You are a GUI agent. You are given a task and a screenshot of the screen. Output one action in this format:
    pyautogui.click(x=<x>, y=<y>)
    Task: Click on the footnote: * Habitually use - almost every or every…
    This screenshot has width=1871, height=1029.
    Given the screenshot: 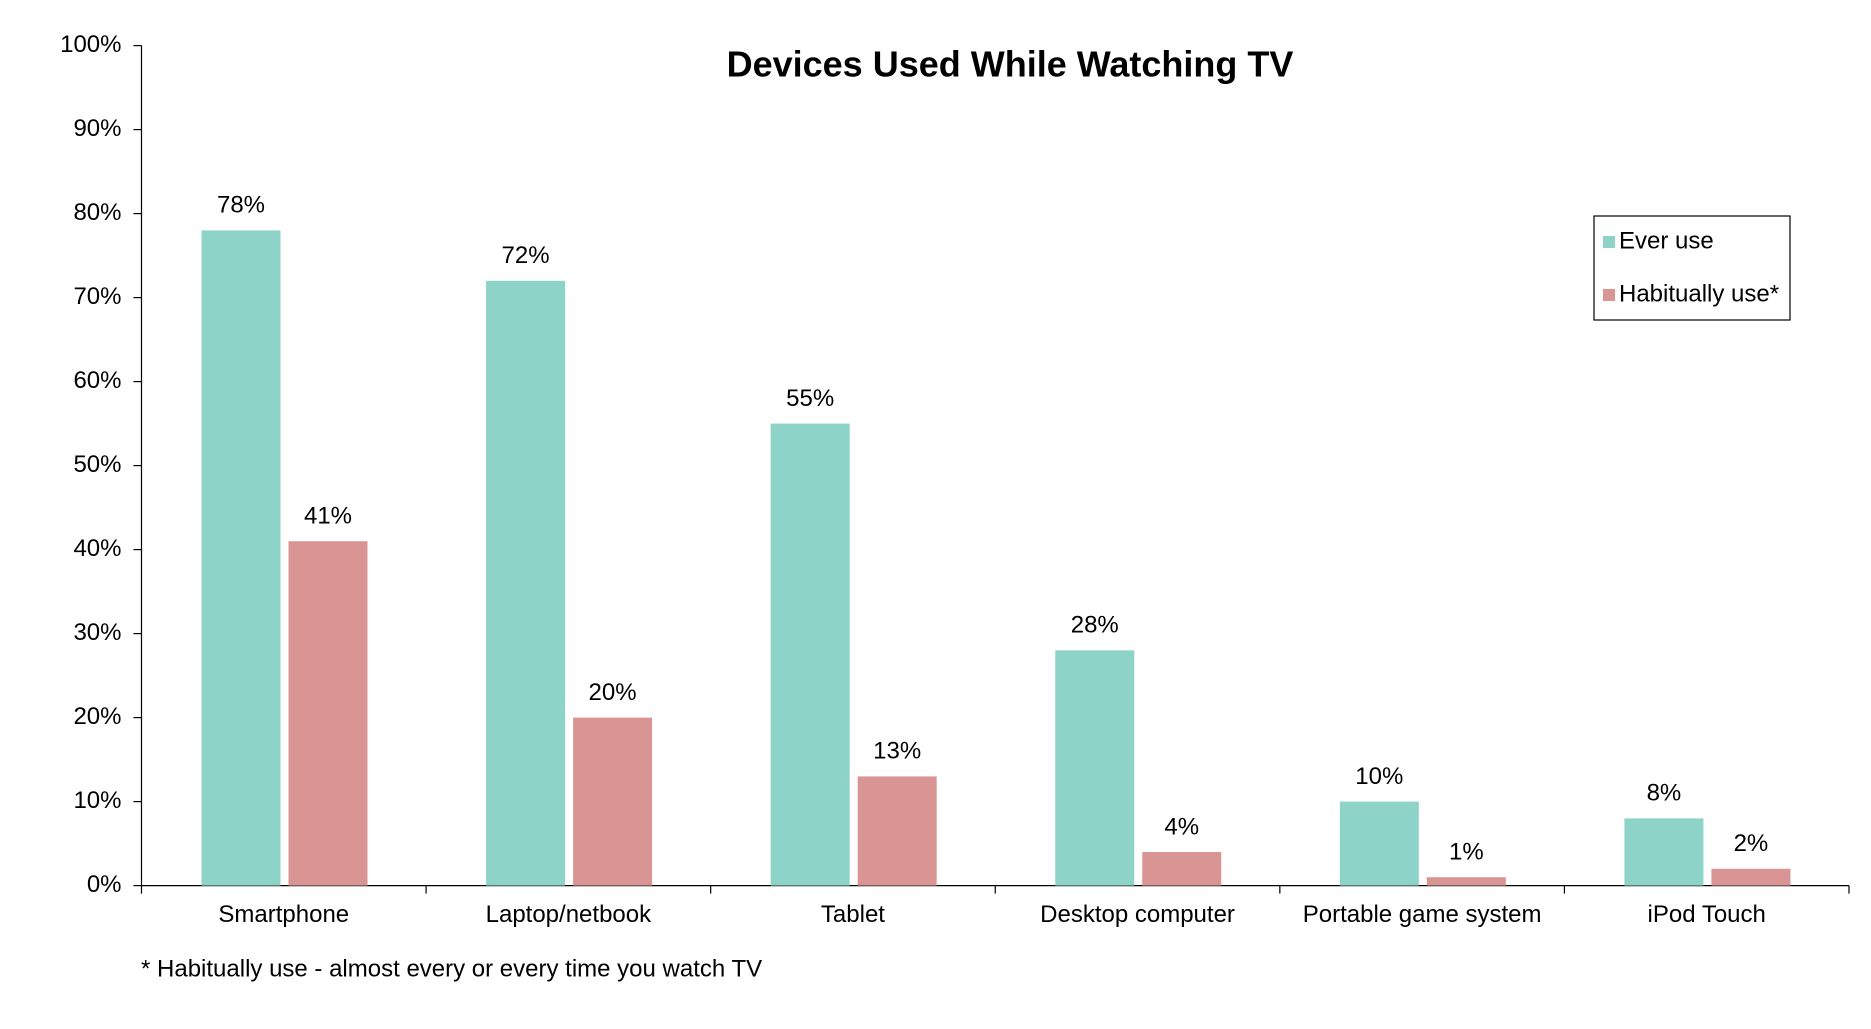 What is the action you would take?
    pyautogui.click(x=451, y=968)
    